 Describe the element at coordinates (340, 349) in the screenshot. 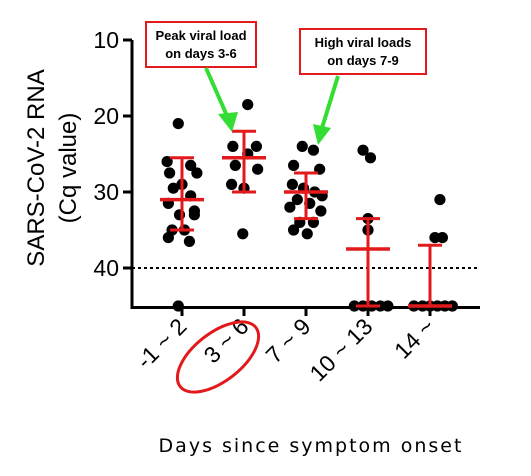

I see `x-tick-label: 10 ~ 13` at that location.